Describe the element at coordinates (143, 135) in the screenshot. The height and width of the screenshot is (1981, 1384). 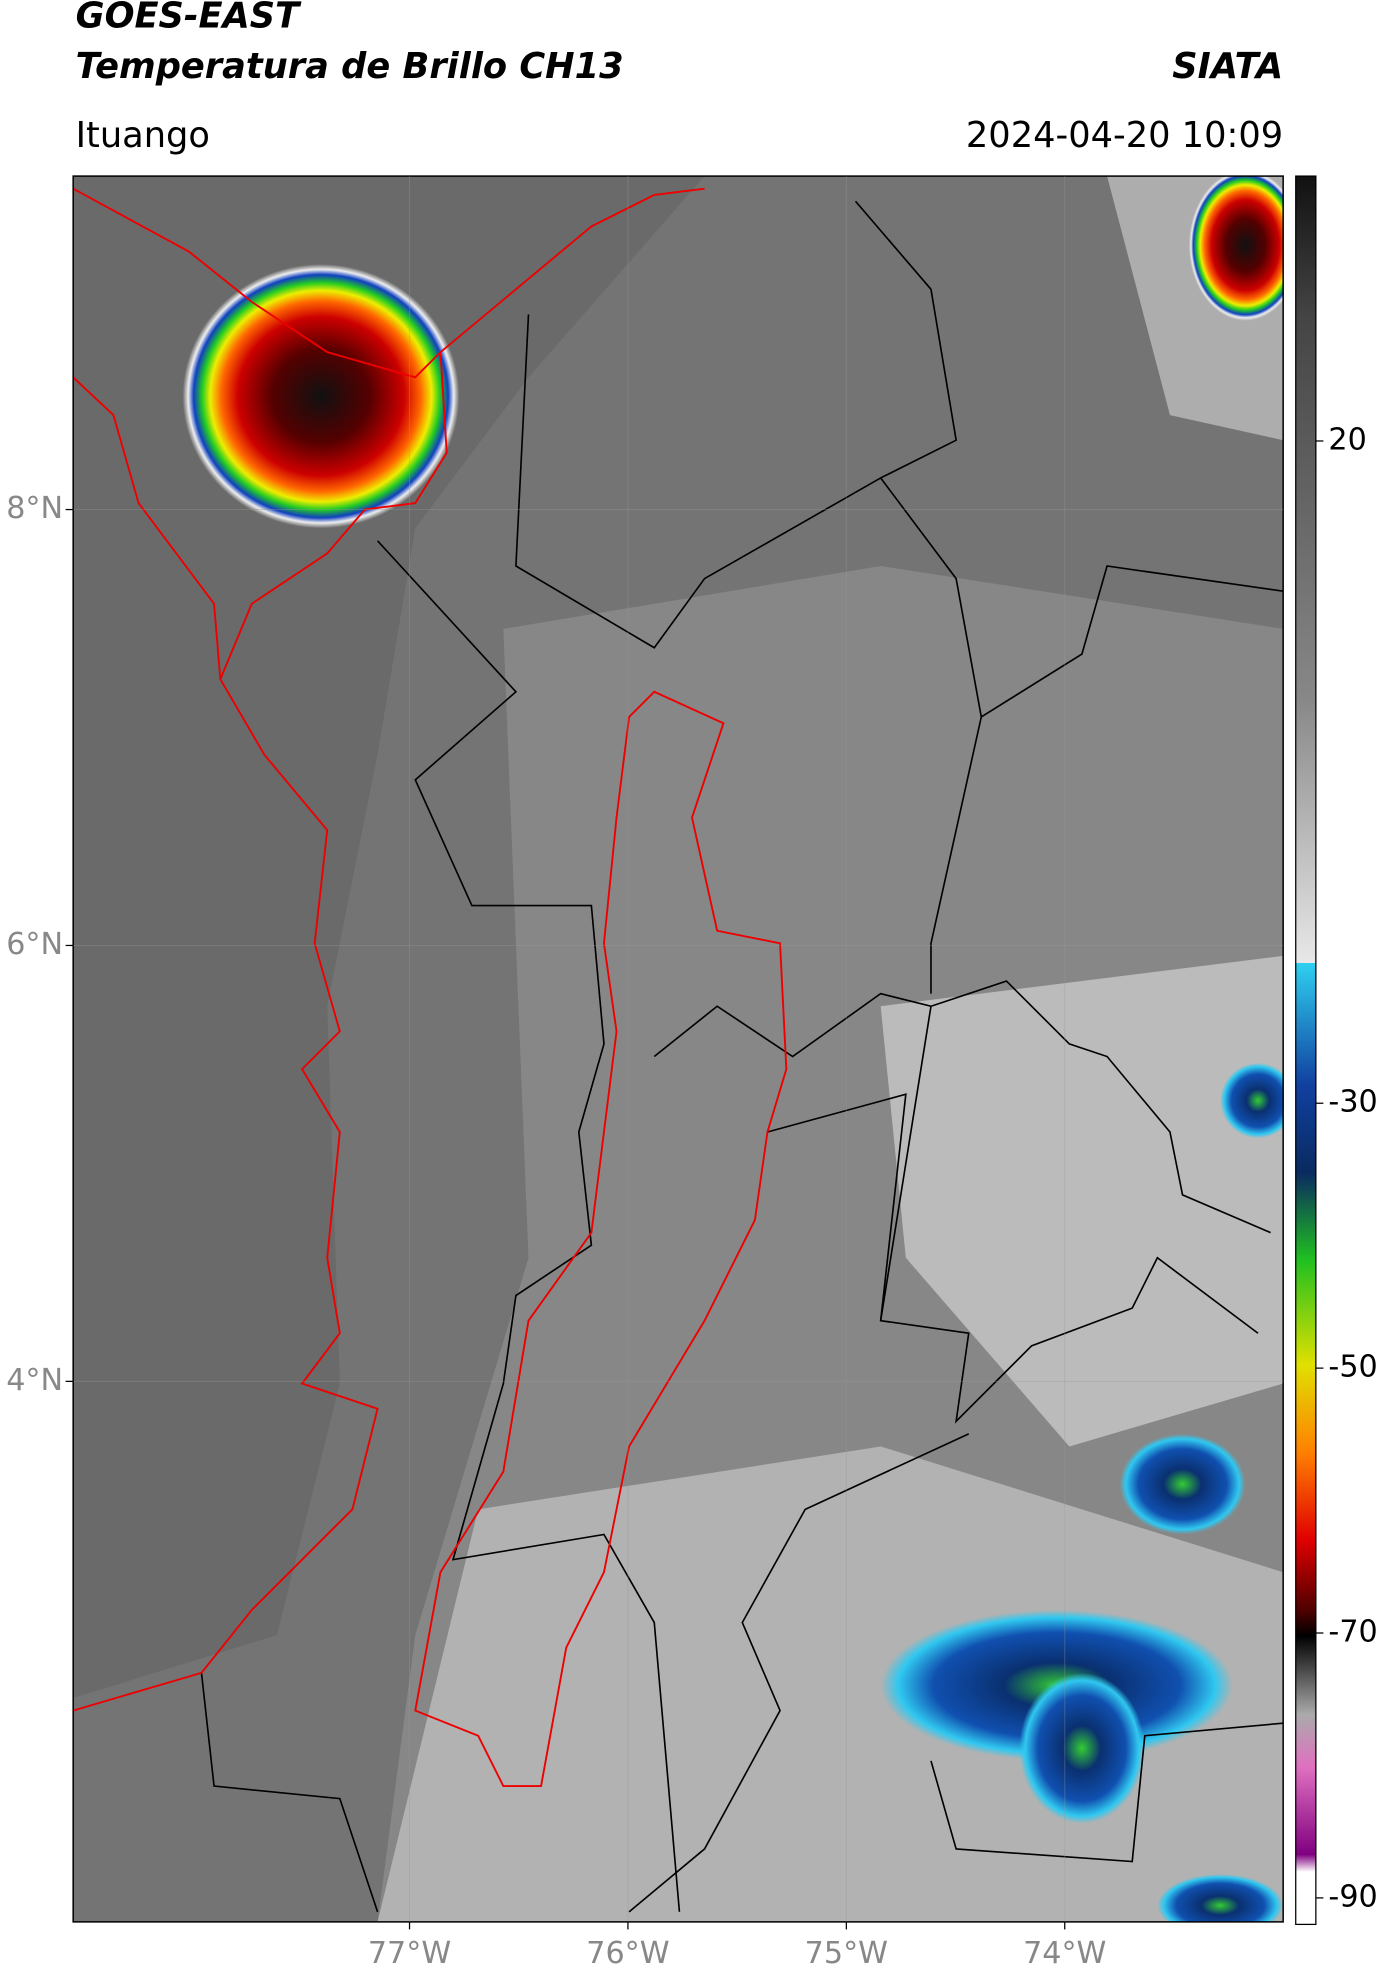
I see `location: Ituango` at that location.